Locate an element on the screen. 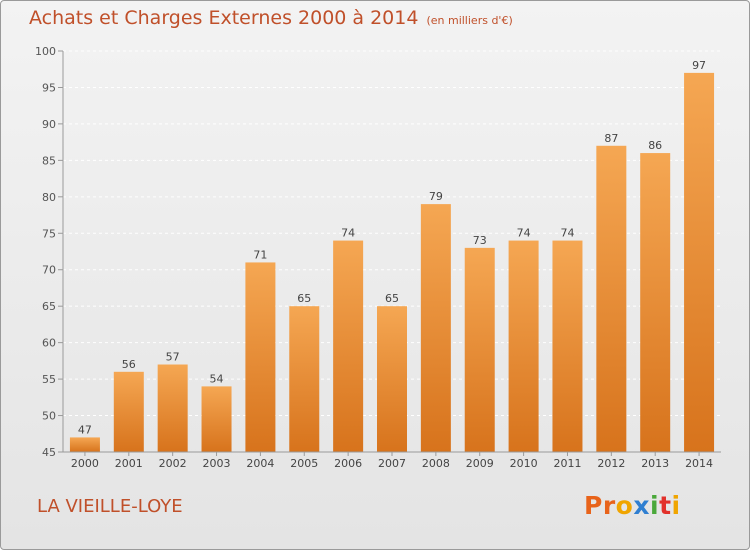 This screenshot has width=750, height=550. y-tick-label: 50 is located at coordinates (49, 416).